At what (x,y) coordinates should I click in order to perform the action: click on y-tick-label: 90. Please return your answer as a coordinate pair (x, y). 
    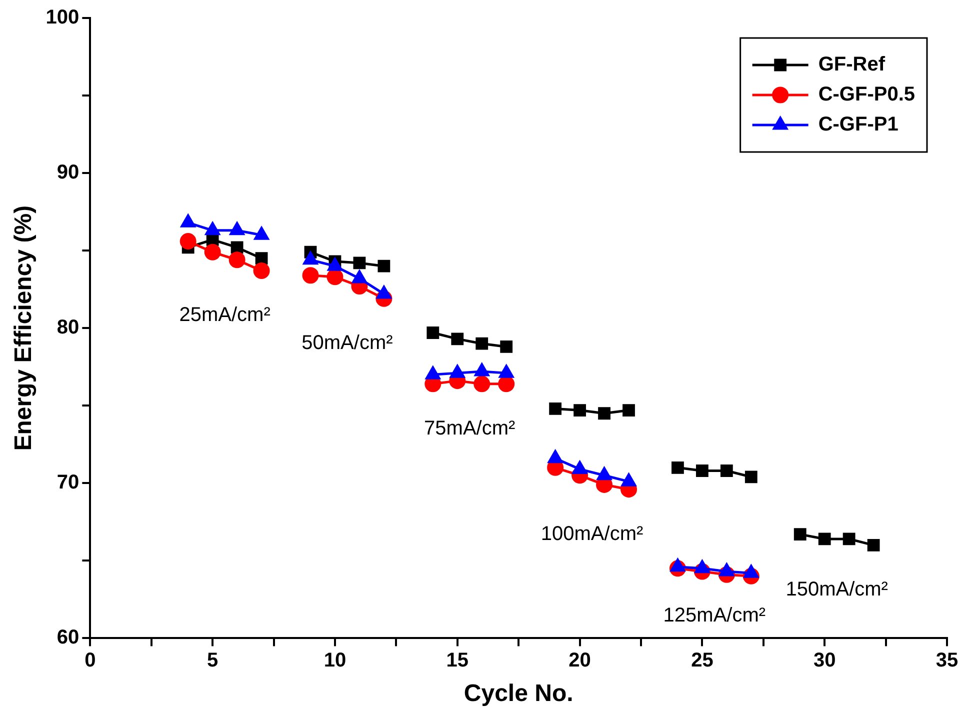
    Looking at the image, I should click on (68, 173).